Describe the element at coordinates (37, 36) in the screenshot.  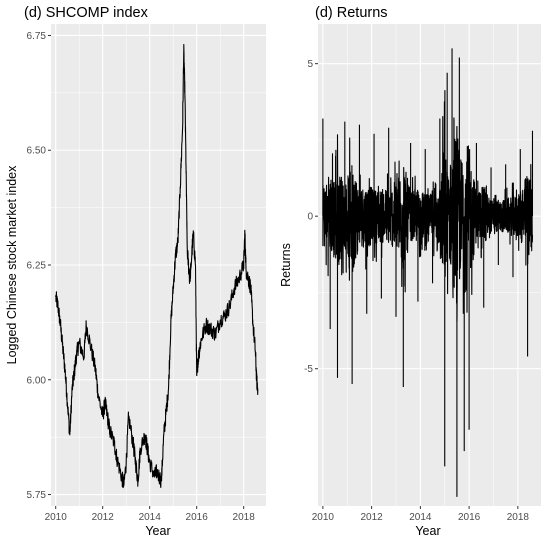
I see `y-tick-label-shcomp: 6.75` at that location.